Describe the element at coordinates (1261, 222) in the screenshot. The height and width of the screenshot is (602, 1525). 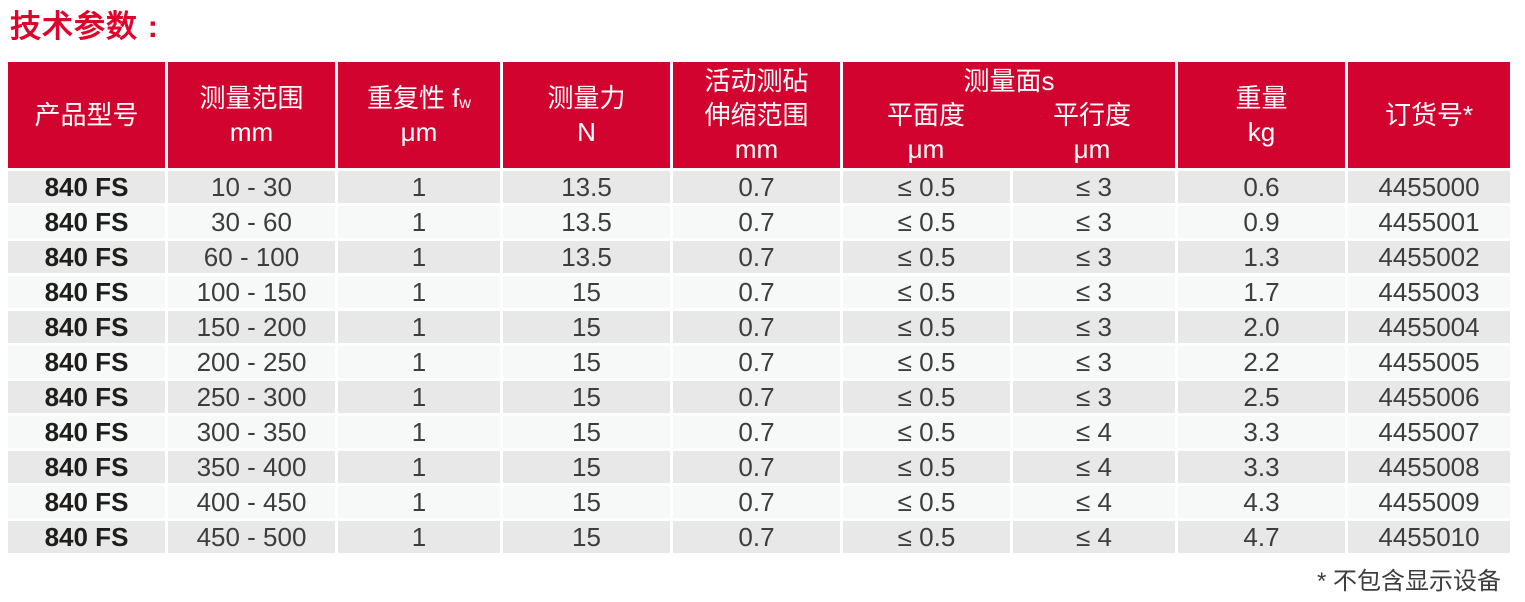
I see `cell-weight: 0.9` at that location.